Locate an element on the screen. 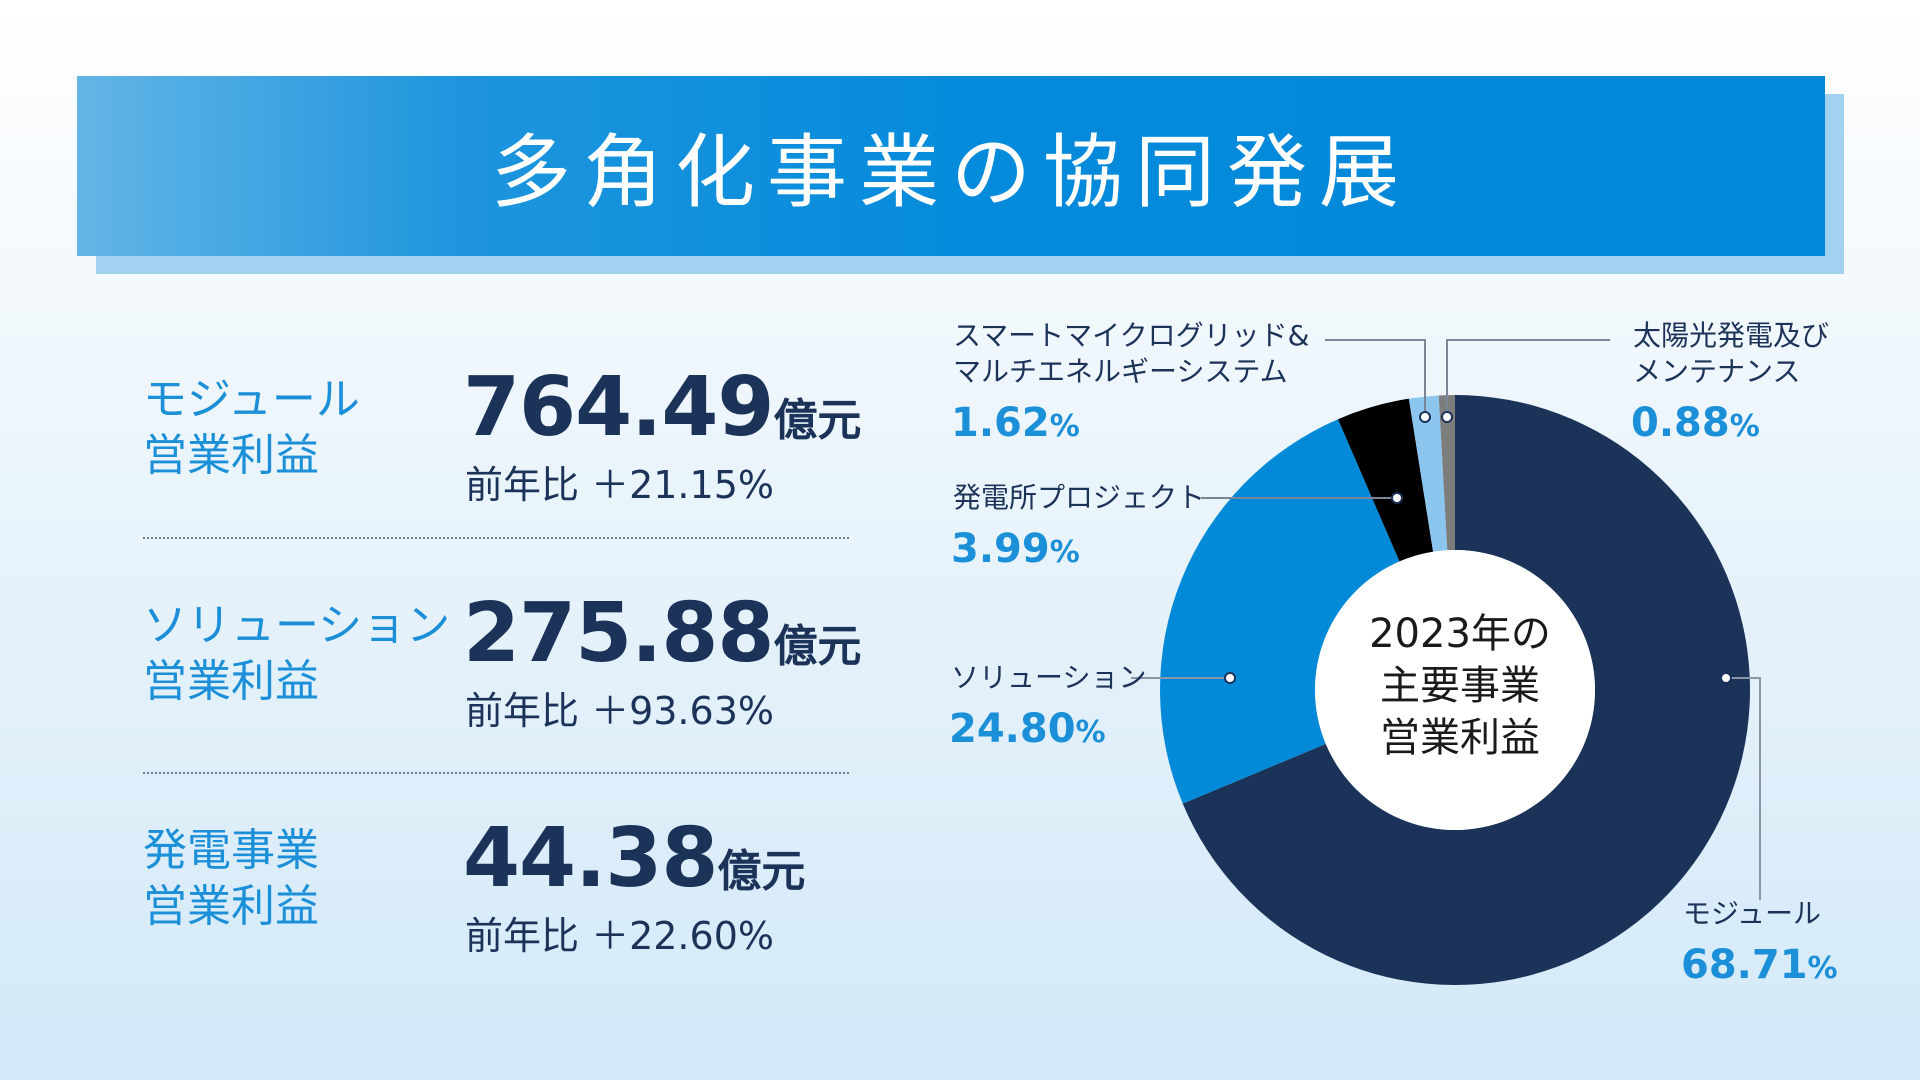 Image resolution: width=1920 pixels, height=1080 pixels. slice-value-number: 24.80 is located at coordinates (1012, 729).